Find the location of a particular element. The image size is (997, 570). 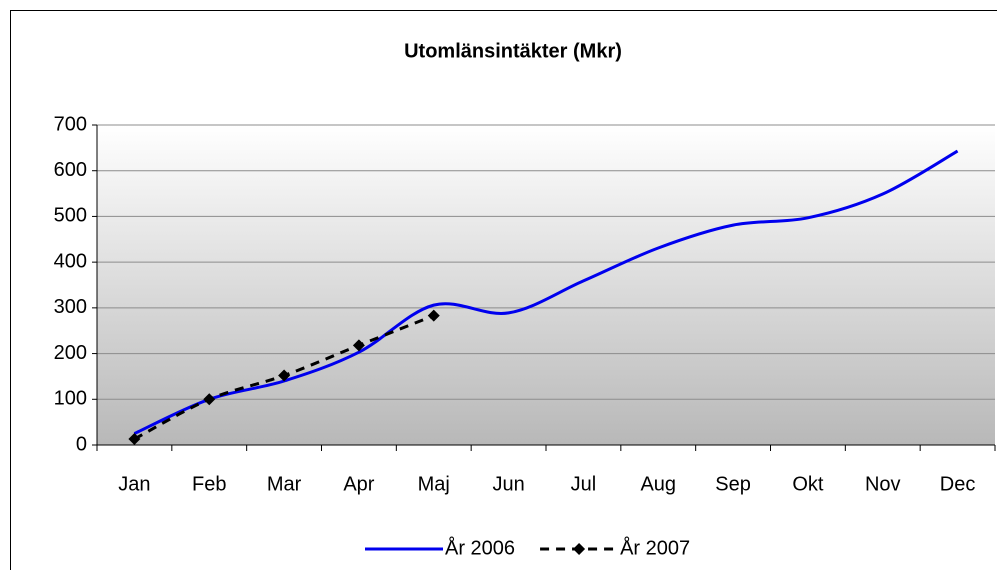

y-tick-label: 0 is located at coordinates (81, 444).